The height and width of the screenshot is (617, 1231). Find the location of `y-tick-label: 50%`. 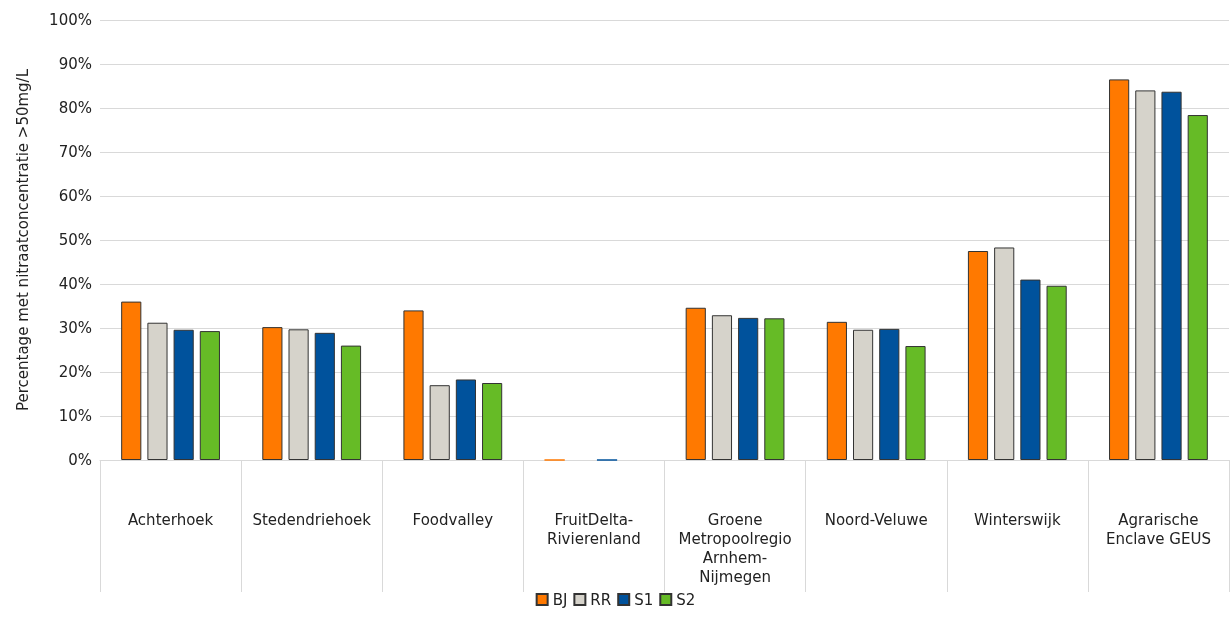

y-tick-label: 50% is located at coordinates (75, 240).